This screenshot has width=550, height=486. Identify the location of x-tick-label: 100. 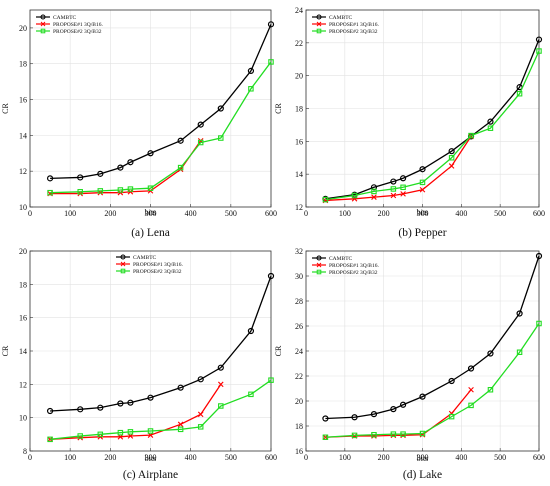
(345, 457).